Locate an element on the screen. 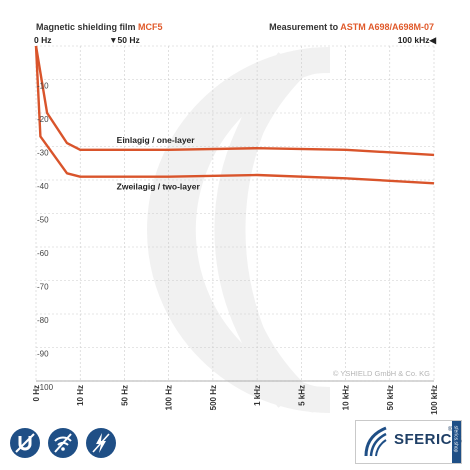 This screenshot has width=470, height=470. header-right: Measurement to ASTM A698/A698M-07 is located at coordinates (351, 27).